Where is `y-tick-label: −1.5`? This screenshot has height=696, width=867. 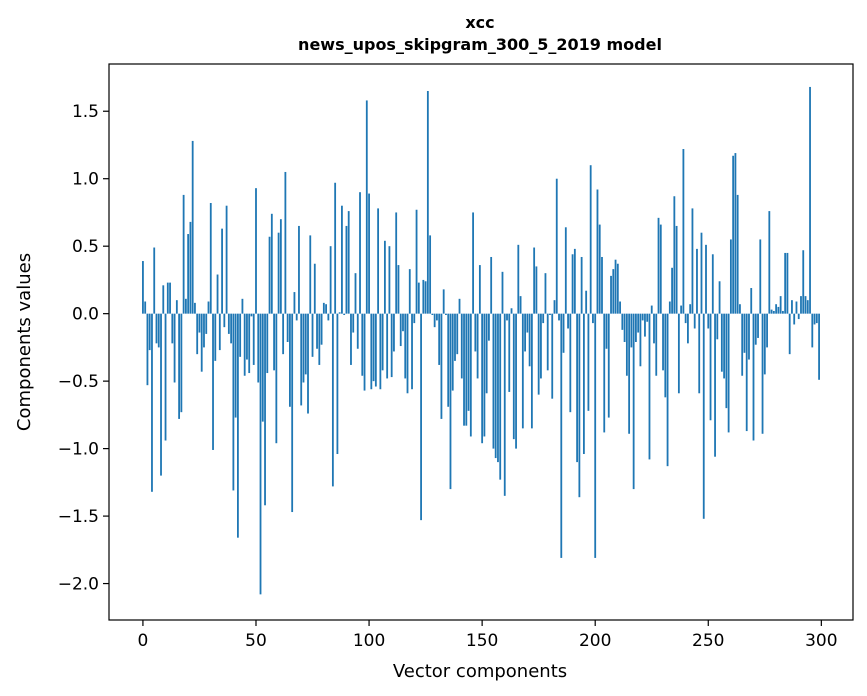 y-tick-label: −1.5 is located at coordinates (78, 517).